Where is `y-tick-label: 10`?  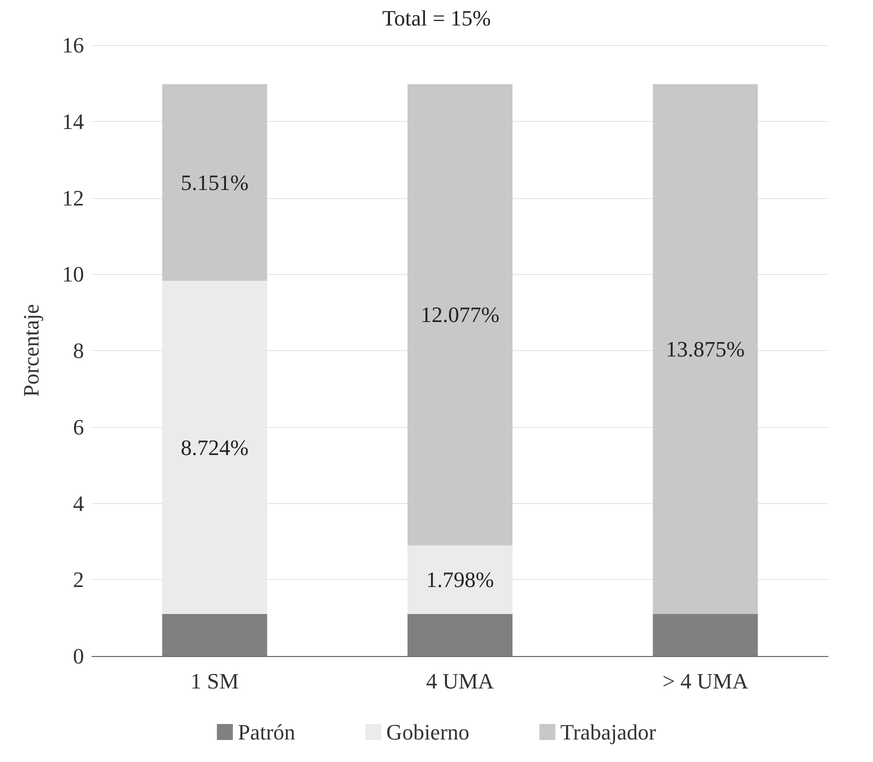 y-tick-label: 10 is located at coordinates (73, 274).